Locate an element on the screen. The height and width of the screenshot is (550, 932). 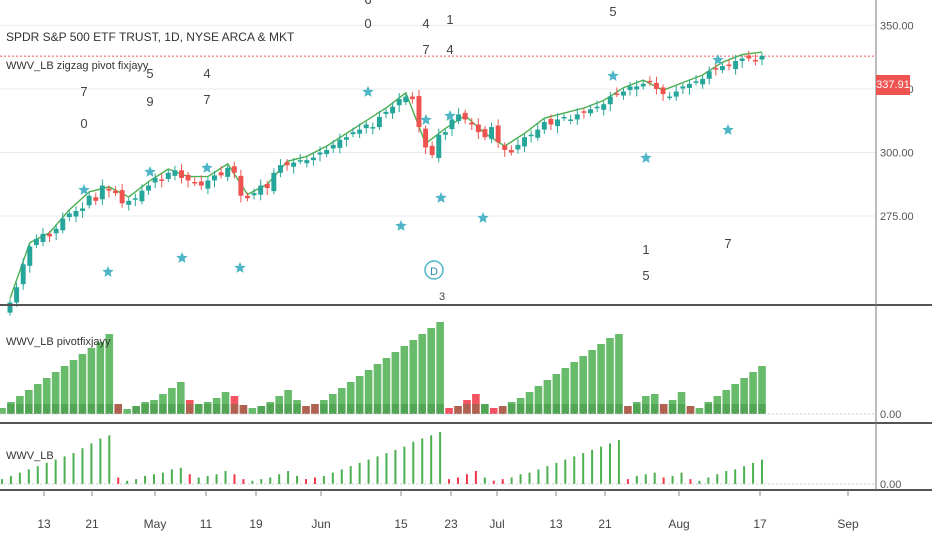
indicator-pivotfix-label: WWV_LB pivotfixjayy is located at coordinates (58, 342).